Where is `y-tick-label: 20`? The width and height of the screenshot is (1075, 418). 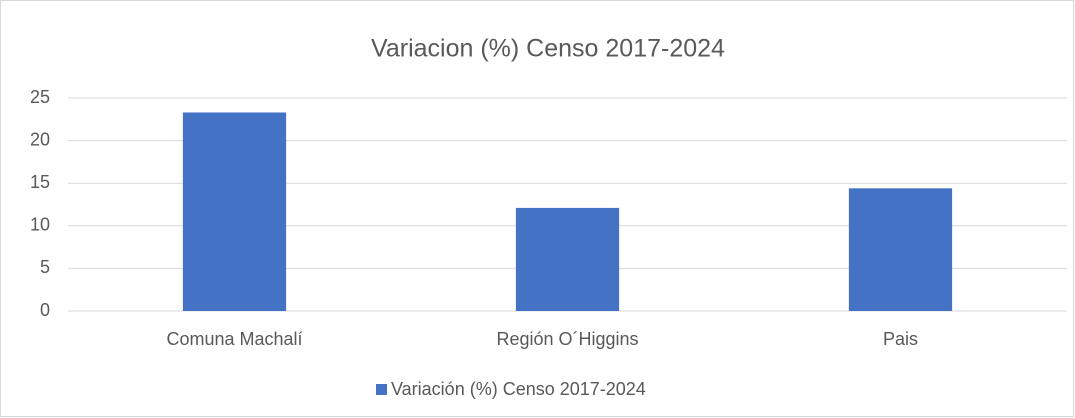
y-tick-label: 20 is located at coordinates (40, 139).